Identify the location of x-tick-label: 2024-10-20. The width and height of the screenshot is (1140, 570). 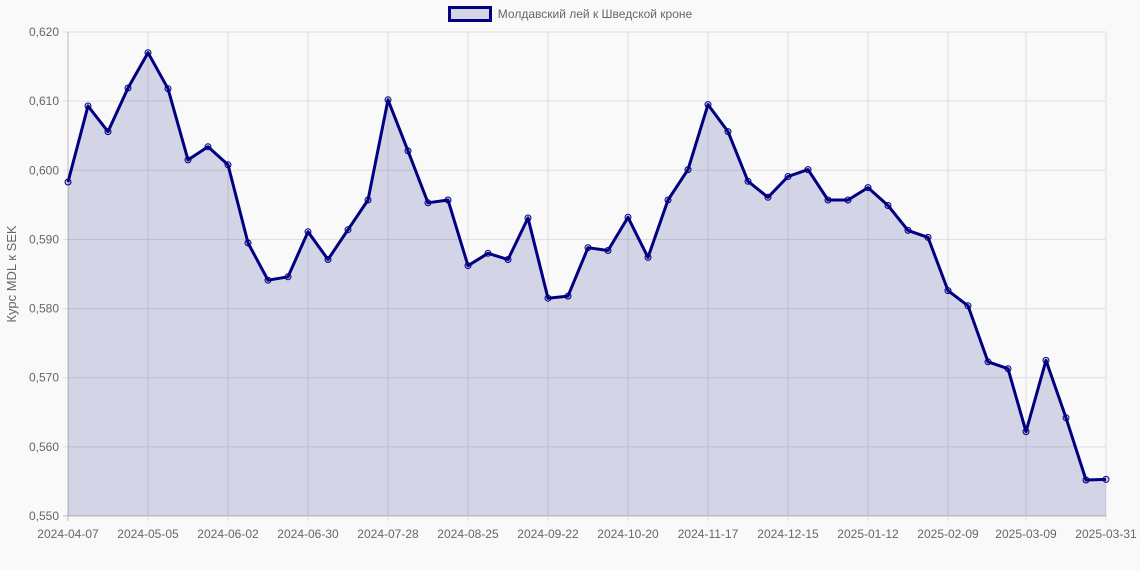
(628, 534).